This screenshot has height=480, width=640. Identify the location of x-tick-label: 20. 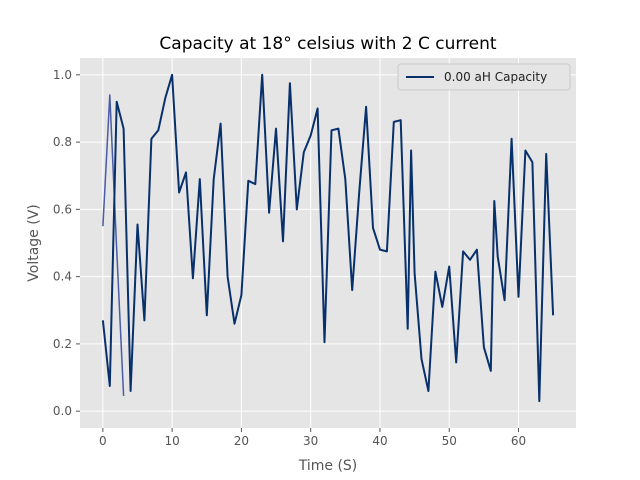
(241, 441).